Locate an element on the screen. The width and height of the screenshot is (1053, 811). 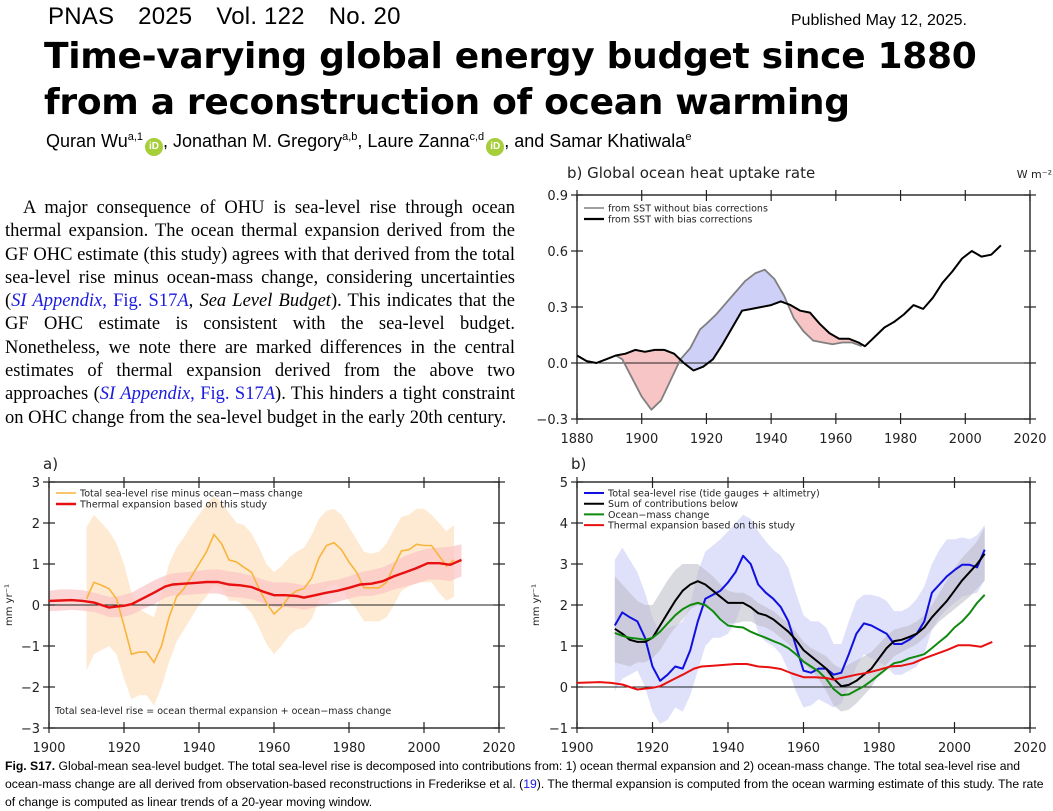
y-tick-label: −3 is located at coordinates (30, 729).